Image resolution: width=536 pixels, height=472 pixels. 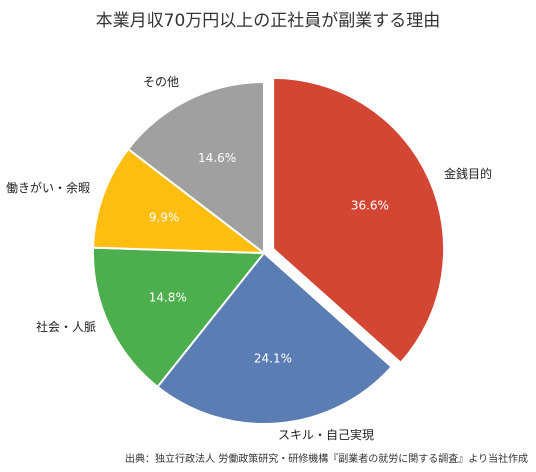 What do you see at coordinates (326, 434) in the screenshot?
I see `slice-category-label-1: スキル・自己実現` at bounding box center [326, 434].